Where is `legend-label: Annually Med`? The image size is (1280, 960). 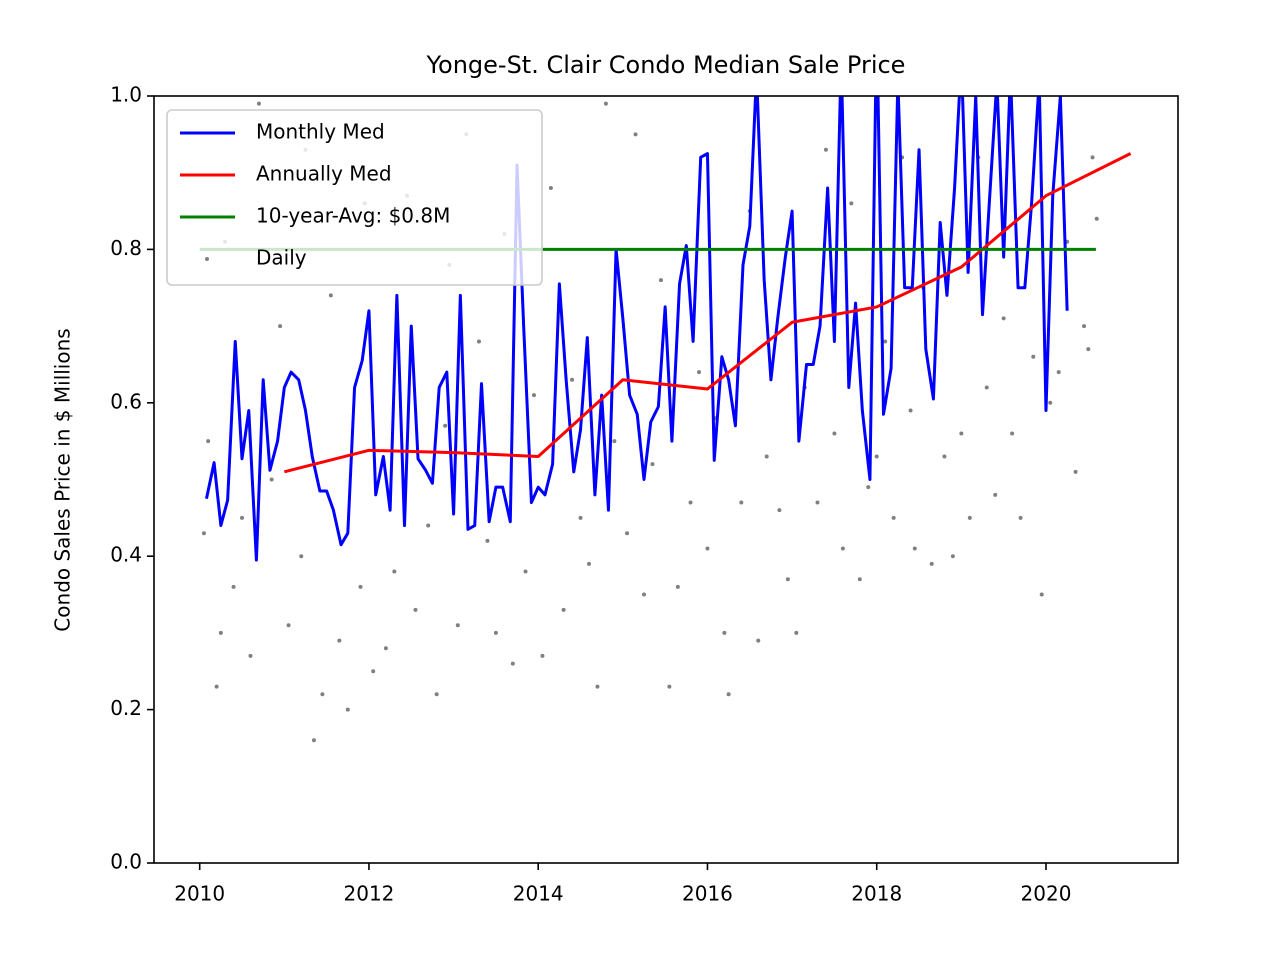
legend-label: Annually Med is located at coordinates (324, 174).